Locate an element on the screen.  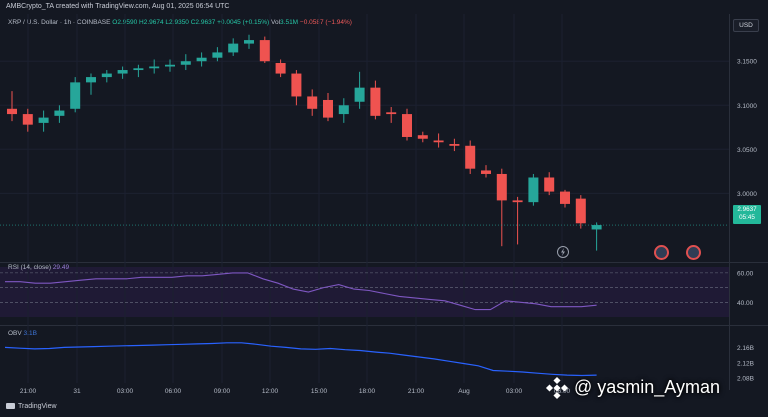
tradingview-logo-icon is located at coordinates (10, 406).